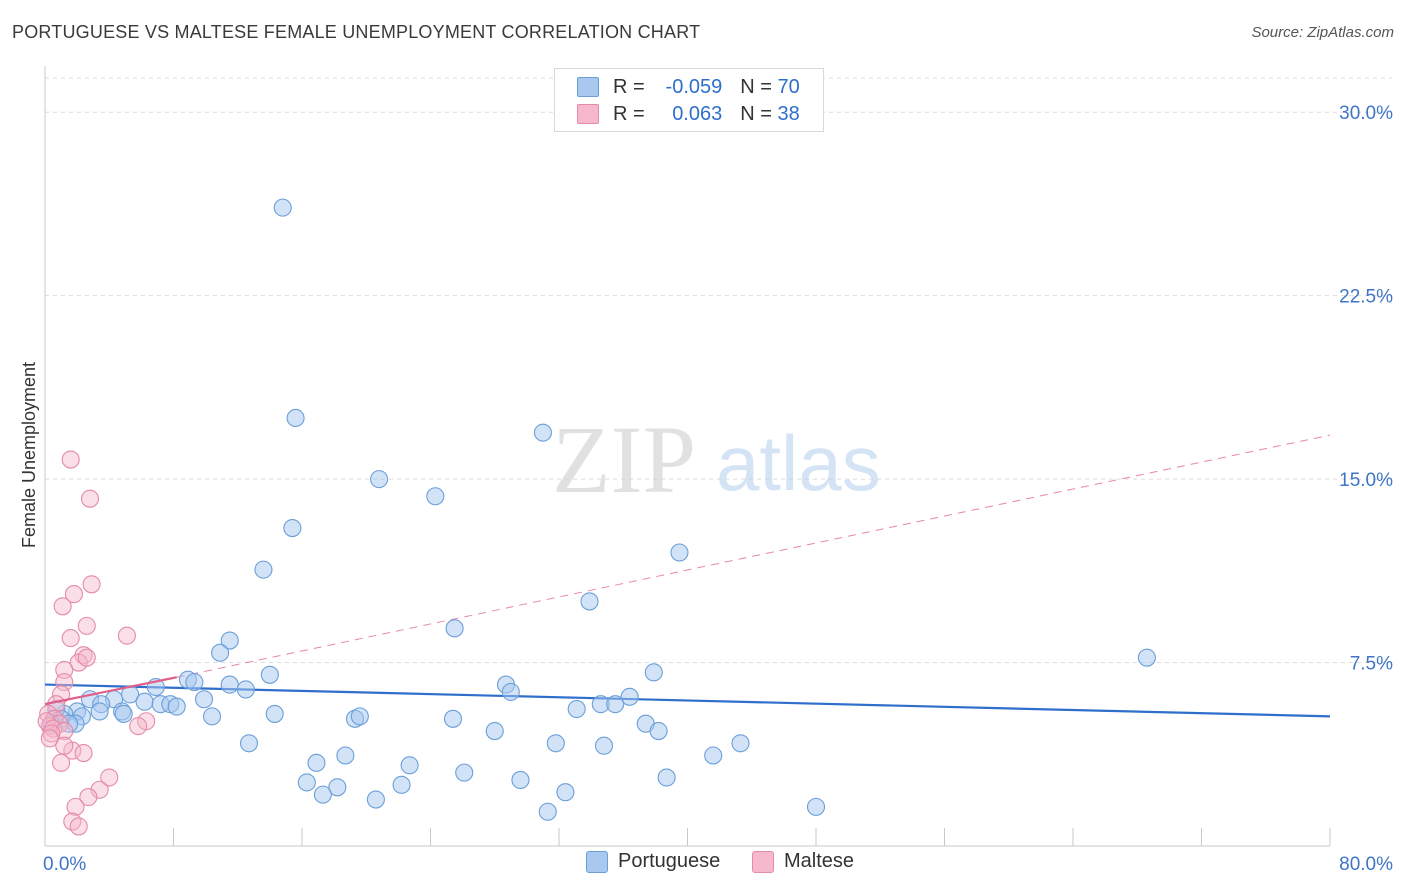 This screenshot has height=892, width=1406. Describe the element at coordinates (687, 700) in the screenshot. I see `portuguese-trend-line` at that location.